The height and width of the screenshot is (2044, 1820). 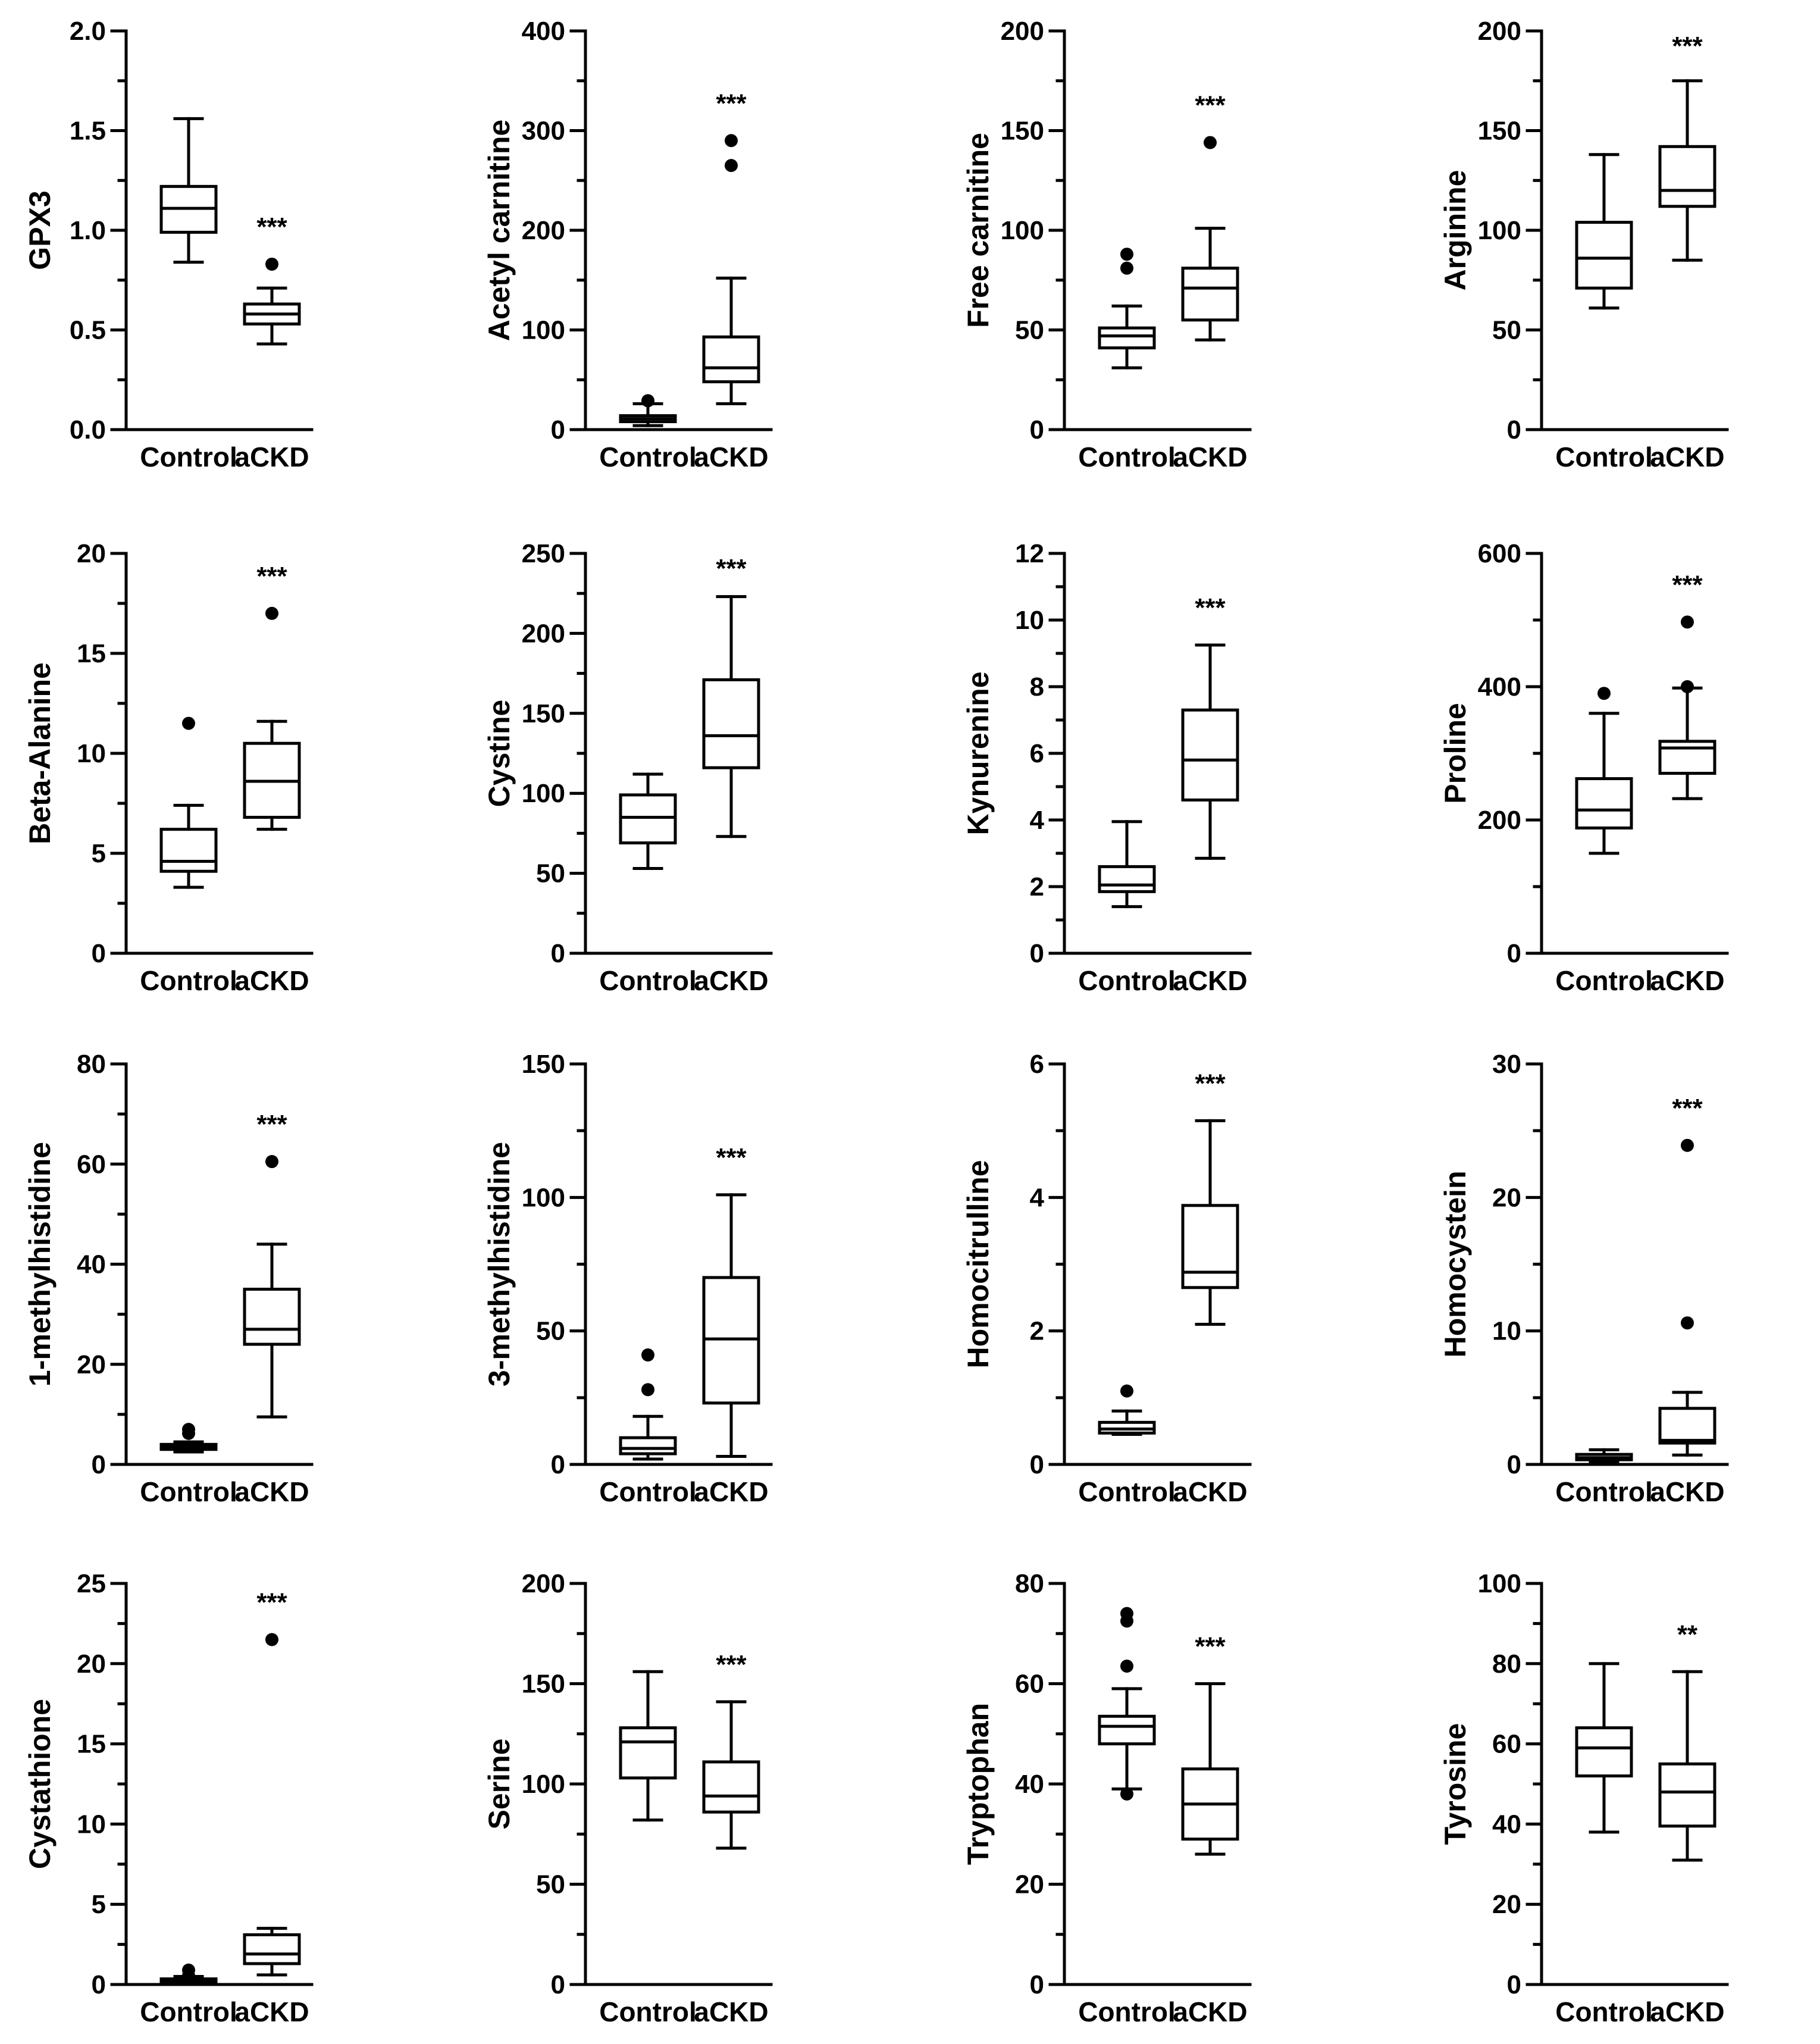 I want to click on y-tick-label: 1.5, so click(x=88, y=131).